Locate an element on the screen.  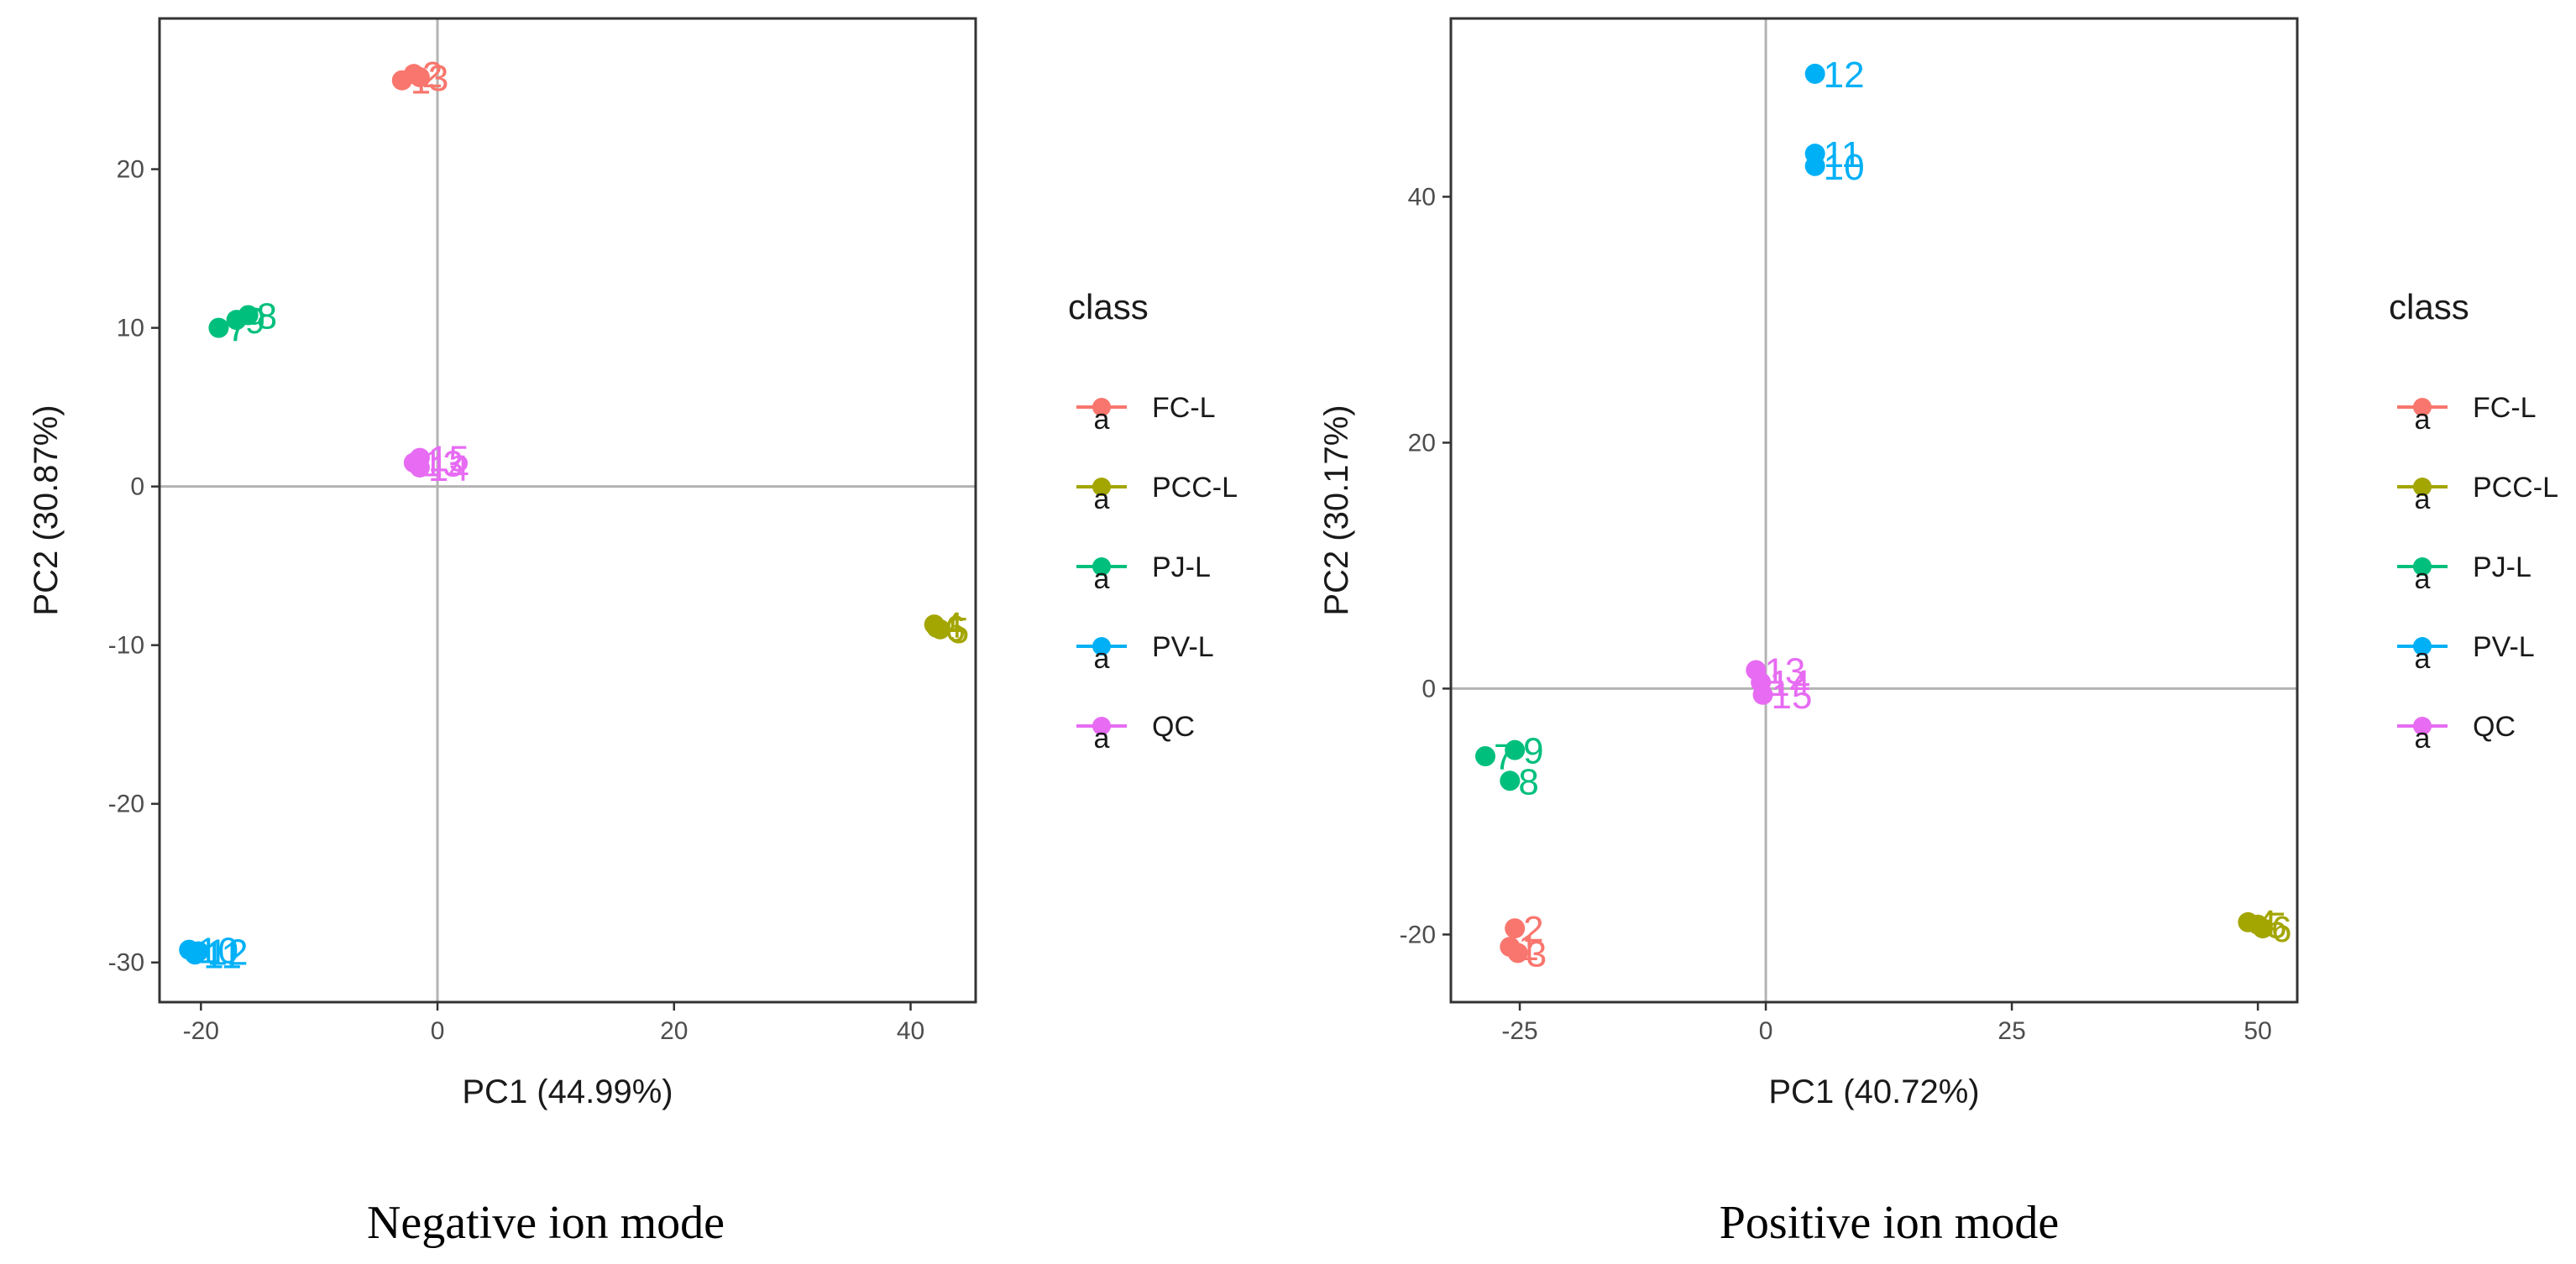
x-tick-label: 20 is located at coordinates (674, 1031).